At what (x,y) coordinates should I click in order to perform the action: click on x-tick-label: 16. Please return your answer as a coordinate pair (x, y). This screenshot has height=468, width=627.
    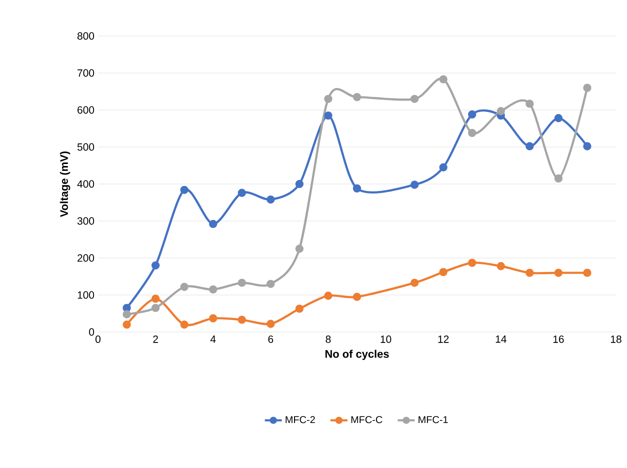
    Looking at the image, I should click on (558, 339).